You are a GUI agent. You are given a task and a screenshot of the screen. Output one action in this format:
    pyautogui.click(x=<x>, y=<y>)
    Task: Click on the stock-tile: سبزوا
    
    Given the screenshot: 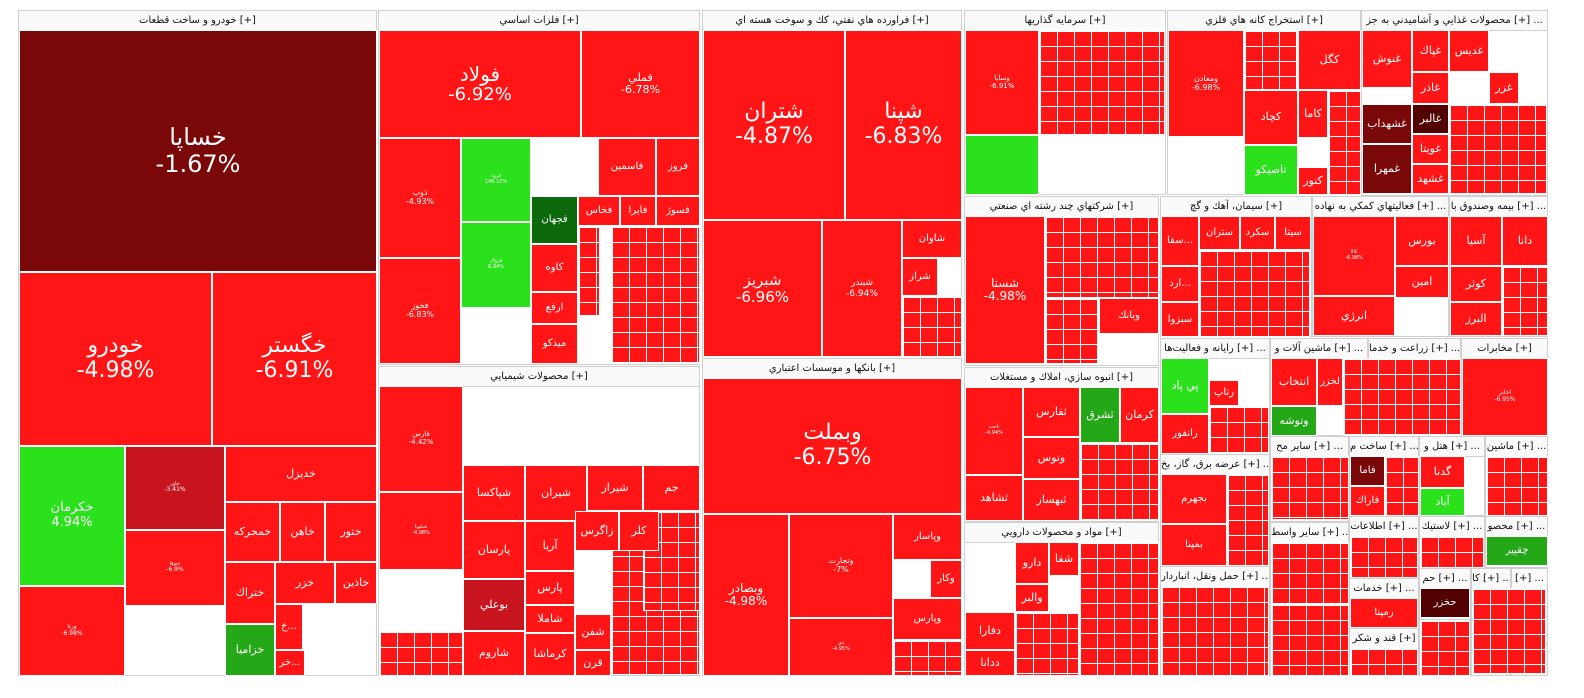 What is the action you would take?
    pyautogui.click(x=1180, y=319)
    